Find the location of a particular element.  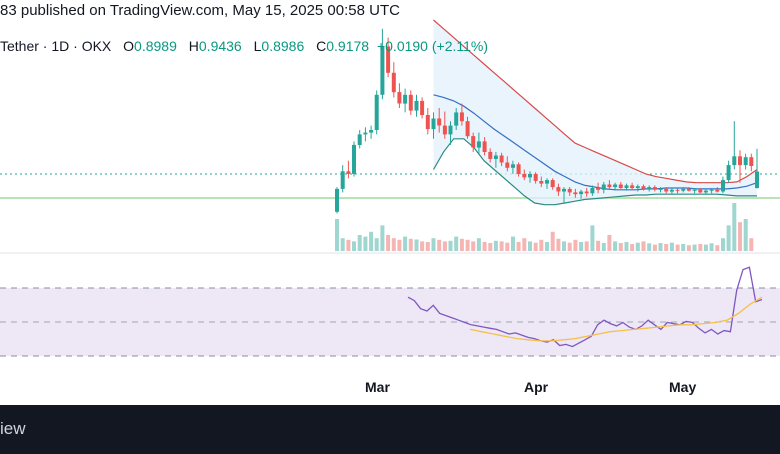

high-value: 0.9436 is located at coordinates (220, 46).